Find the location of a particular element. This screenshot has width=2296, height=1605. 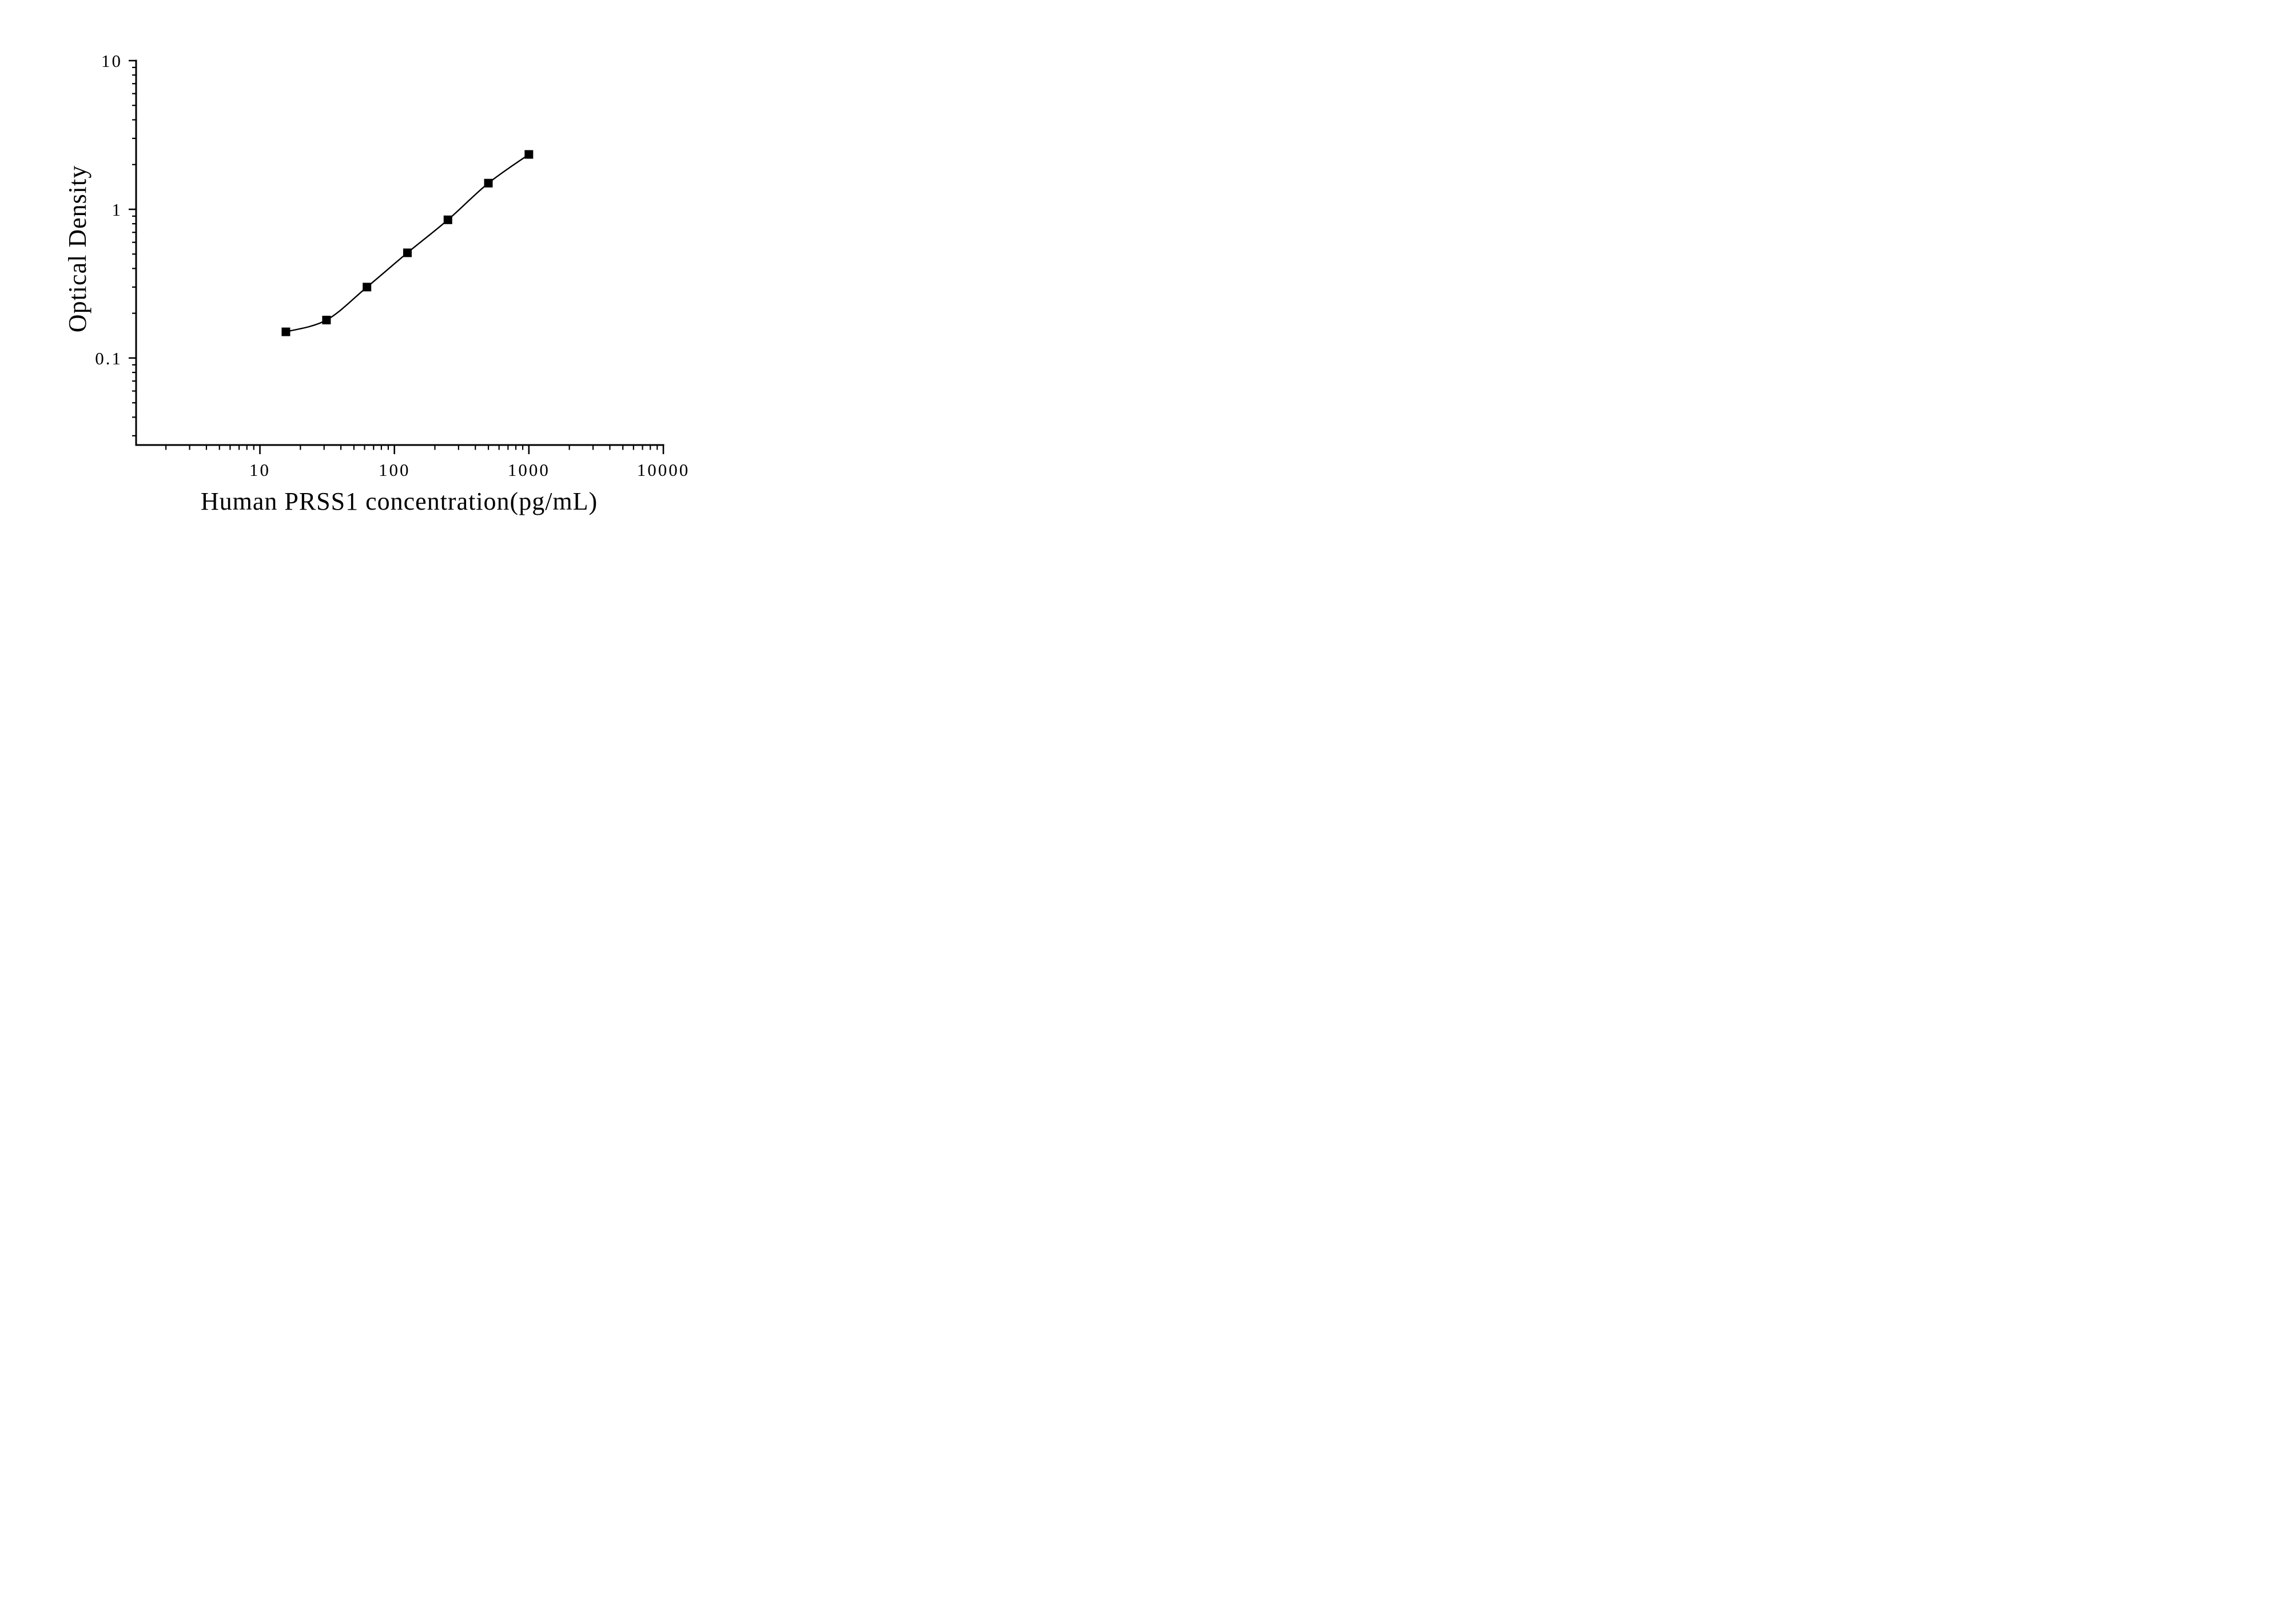

axes-layer is located at coordinates (397, 256).